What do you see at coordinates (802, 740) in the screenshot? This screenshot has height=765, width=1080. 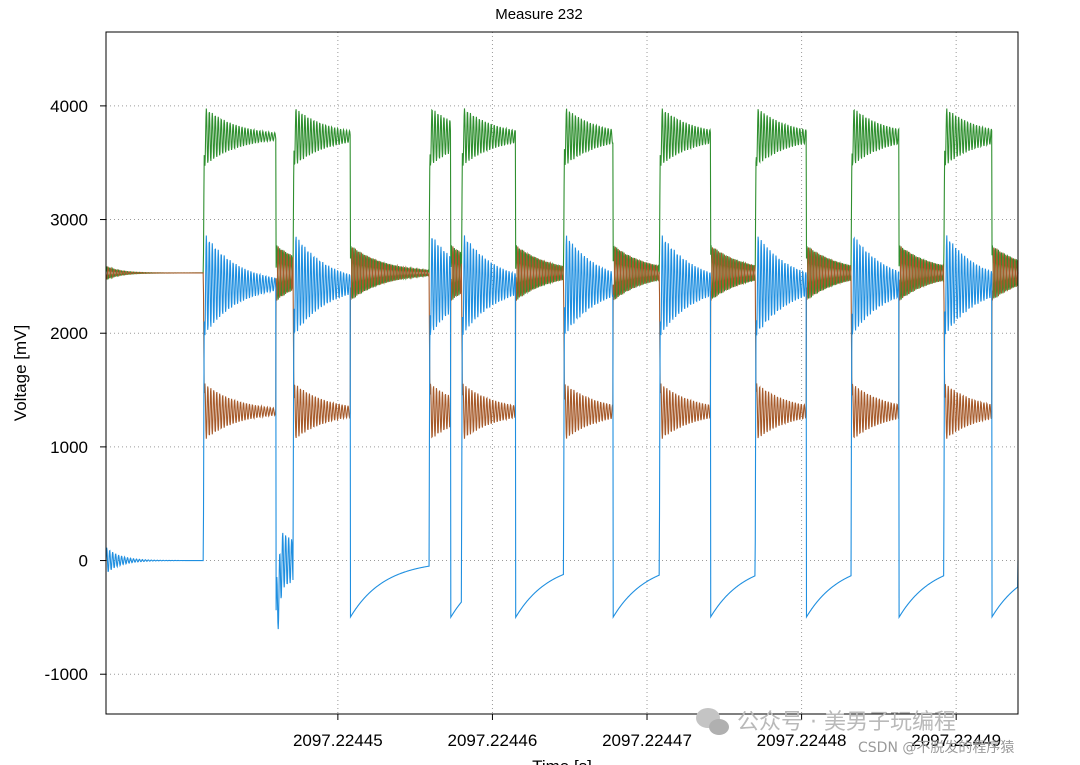 I see `x-tick-label: 2097.22448` at bounding box center [802, 740].